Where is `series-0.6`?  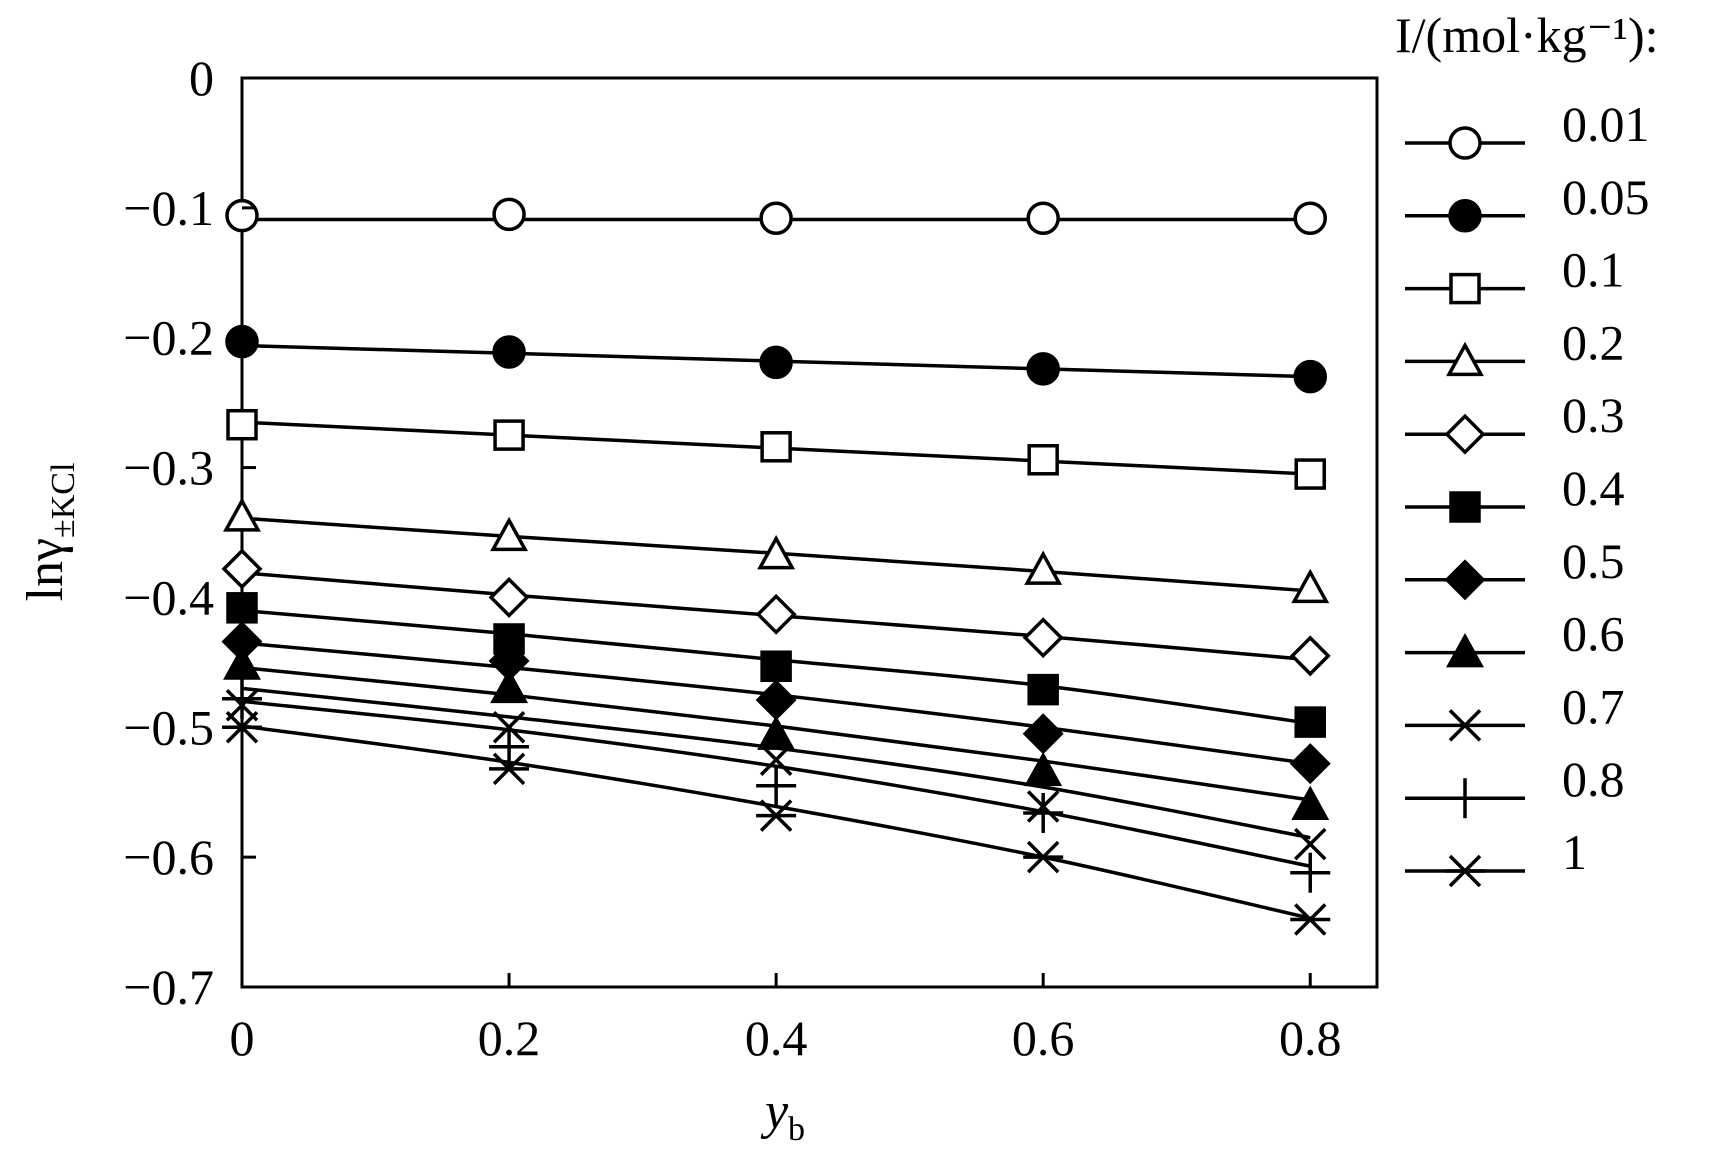
series-0.6 is located at coordinates (776, 732).